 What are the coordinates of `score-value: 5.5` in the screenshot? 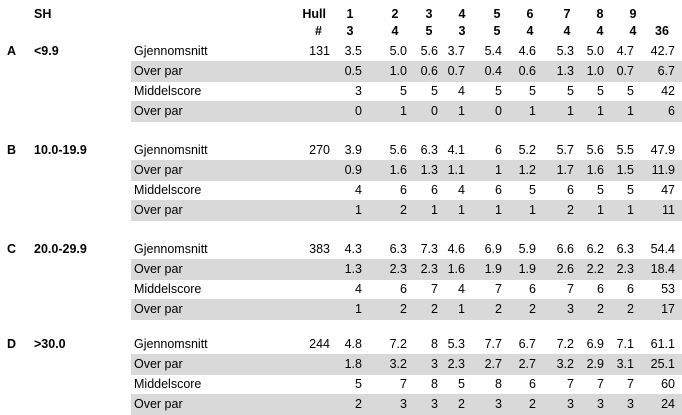 It's located at (625, 150).